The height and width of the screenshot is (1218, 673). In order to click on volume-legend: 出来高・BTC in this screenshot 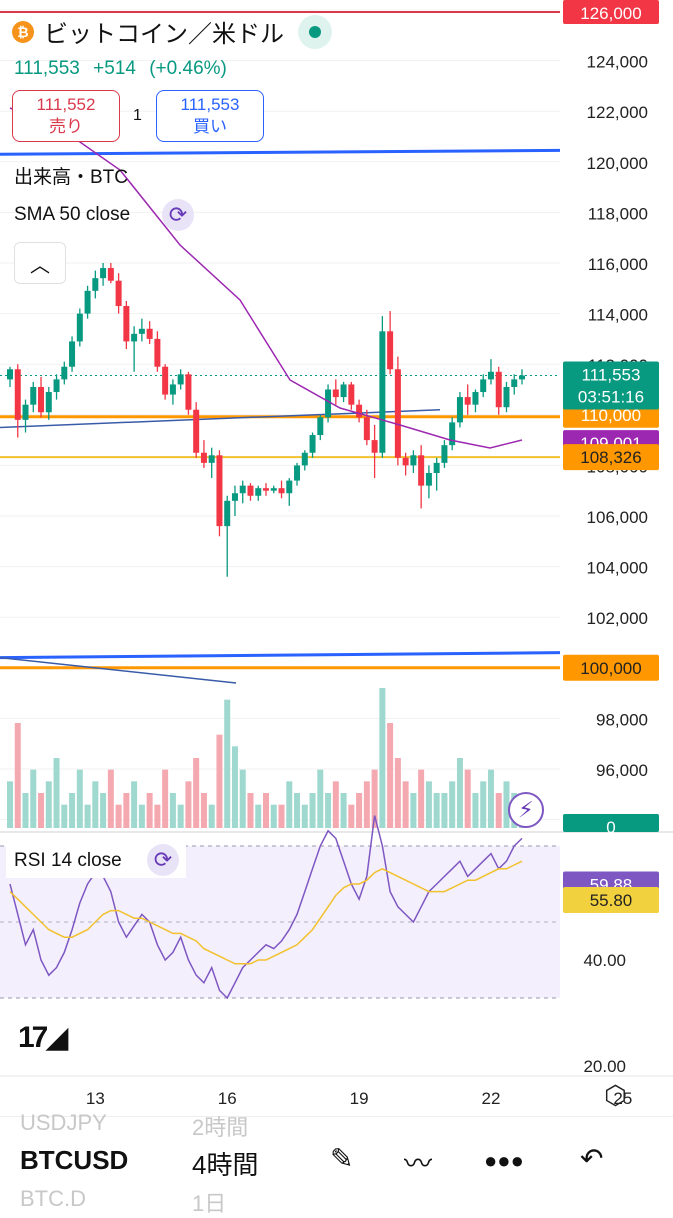, I will do `click(71, 177)`.